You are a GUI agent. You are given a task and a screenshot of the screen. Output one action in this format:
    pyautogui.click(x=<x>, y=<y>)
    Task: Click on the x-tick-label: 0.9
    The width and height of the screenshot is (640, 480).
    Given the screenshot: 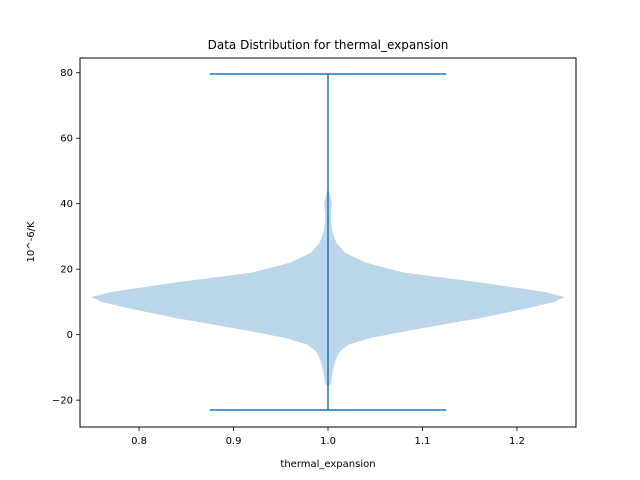 What is the action you would take?
    pyautogui.click(x=234, y=441)
    